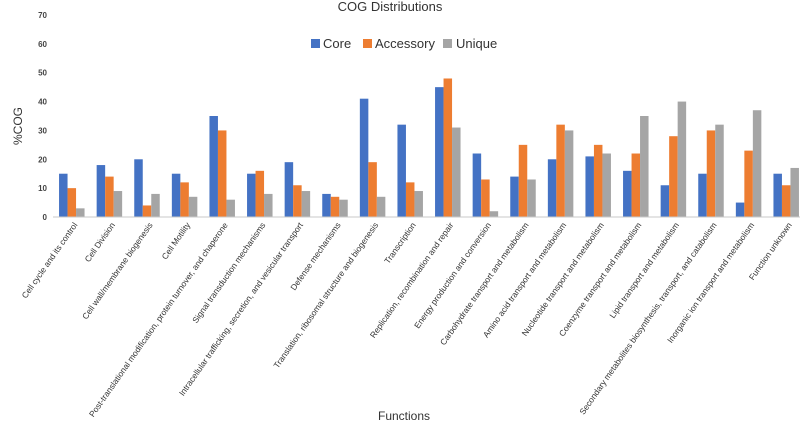  I want to click on x-category-label: Signal transduction mechanisms, so click(228, 272).